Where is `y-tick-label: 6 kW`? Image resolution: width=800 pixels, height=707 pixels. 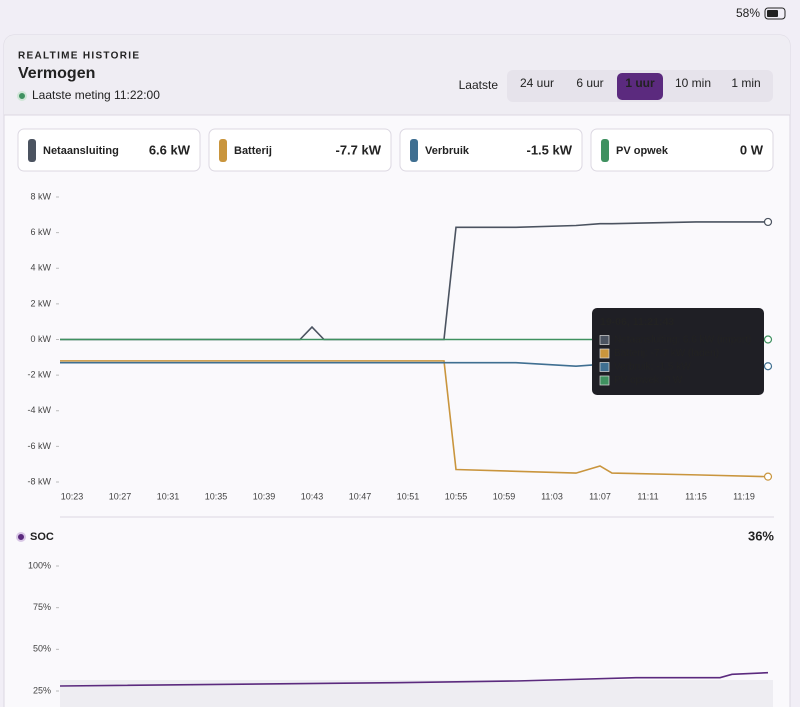
y-tick-label: 6 kW is located at coordinates (40, 232).